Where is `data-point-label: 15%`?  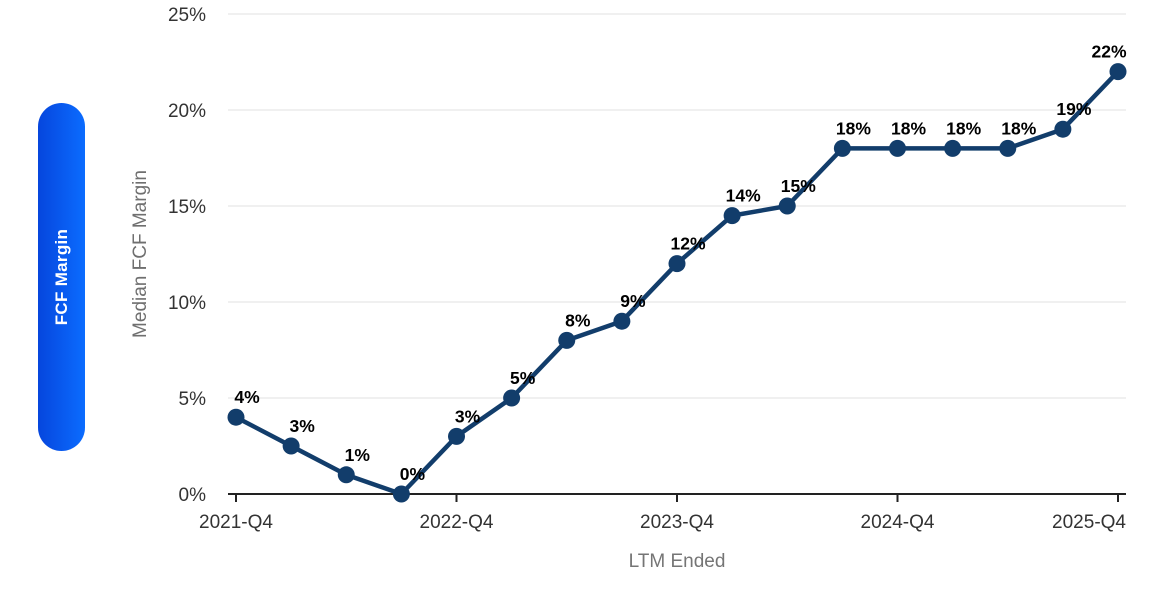
data-point-label: 15% is located at coordinates (798, 186).